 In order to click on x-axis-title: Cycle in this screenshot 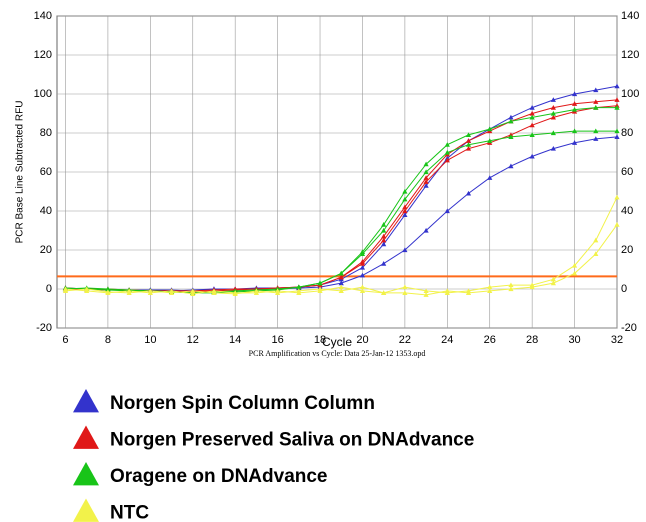, I will do `click(337, 342)`.